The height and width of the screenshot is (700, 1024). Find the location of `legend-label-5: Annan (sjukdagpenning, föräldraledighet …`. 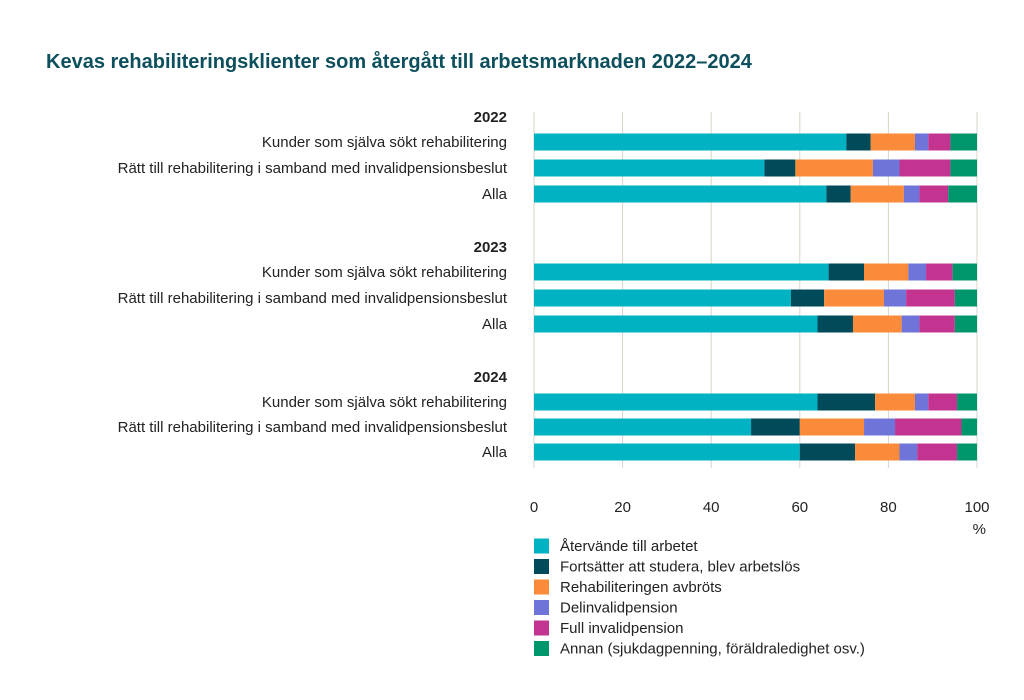

legend-label-5: Annan (sjukdagpenning, föräldraledighet … is located at coordinates (712, 649).